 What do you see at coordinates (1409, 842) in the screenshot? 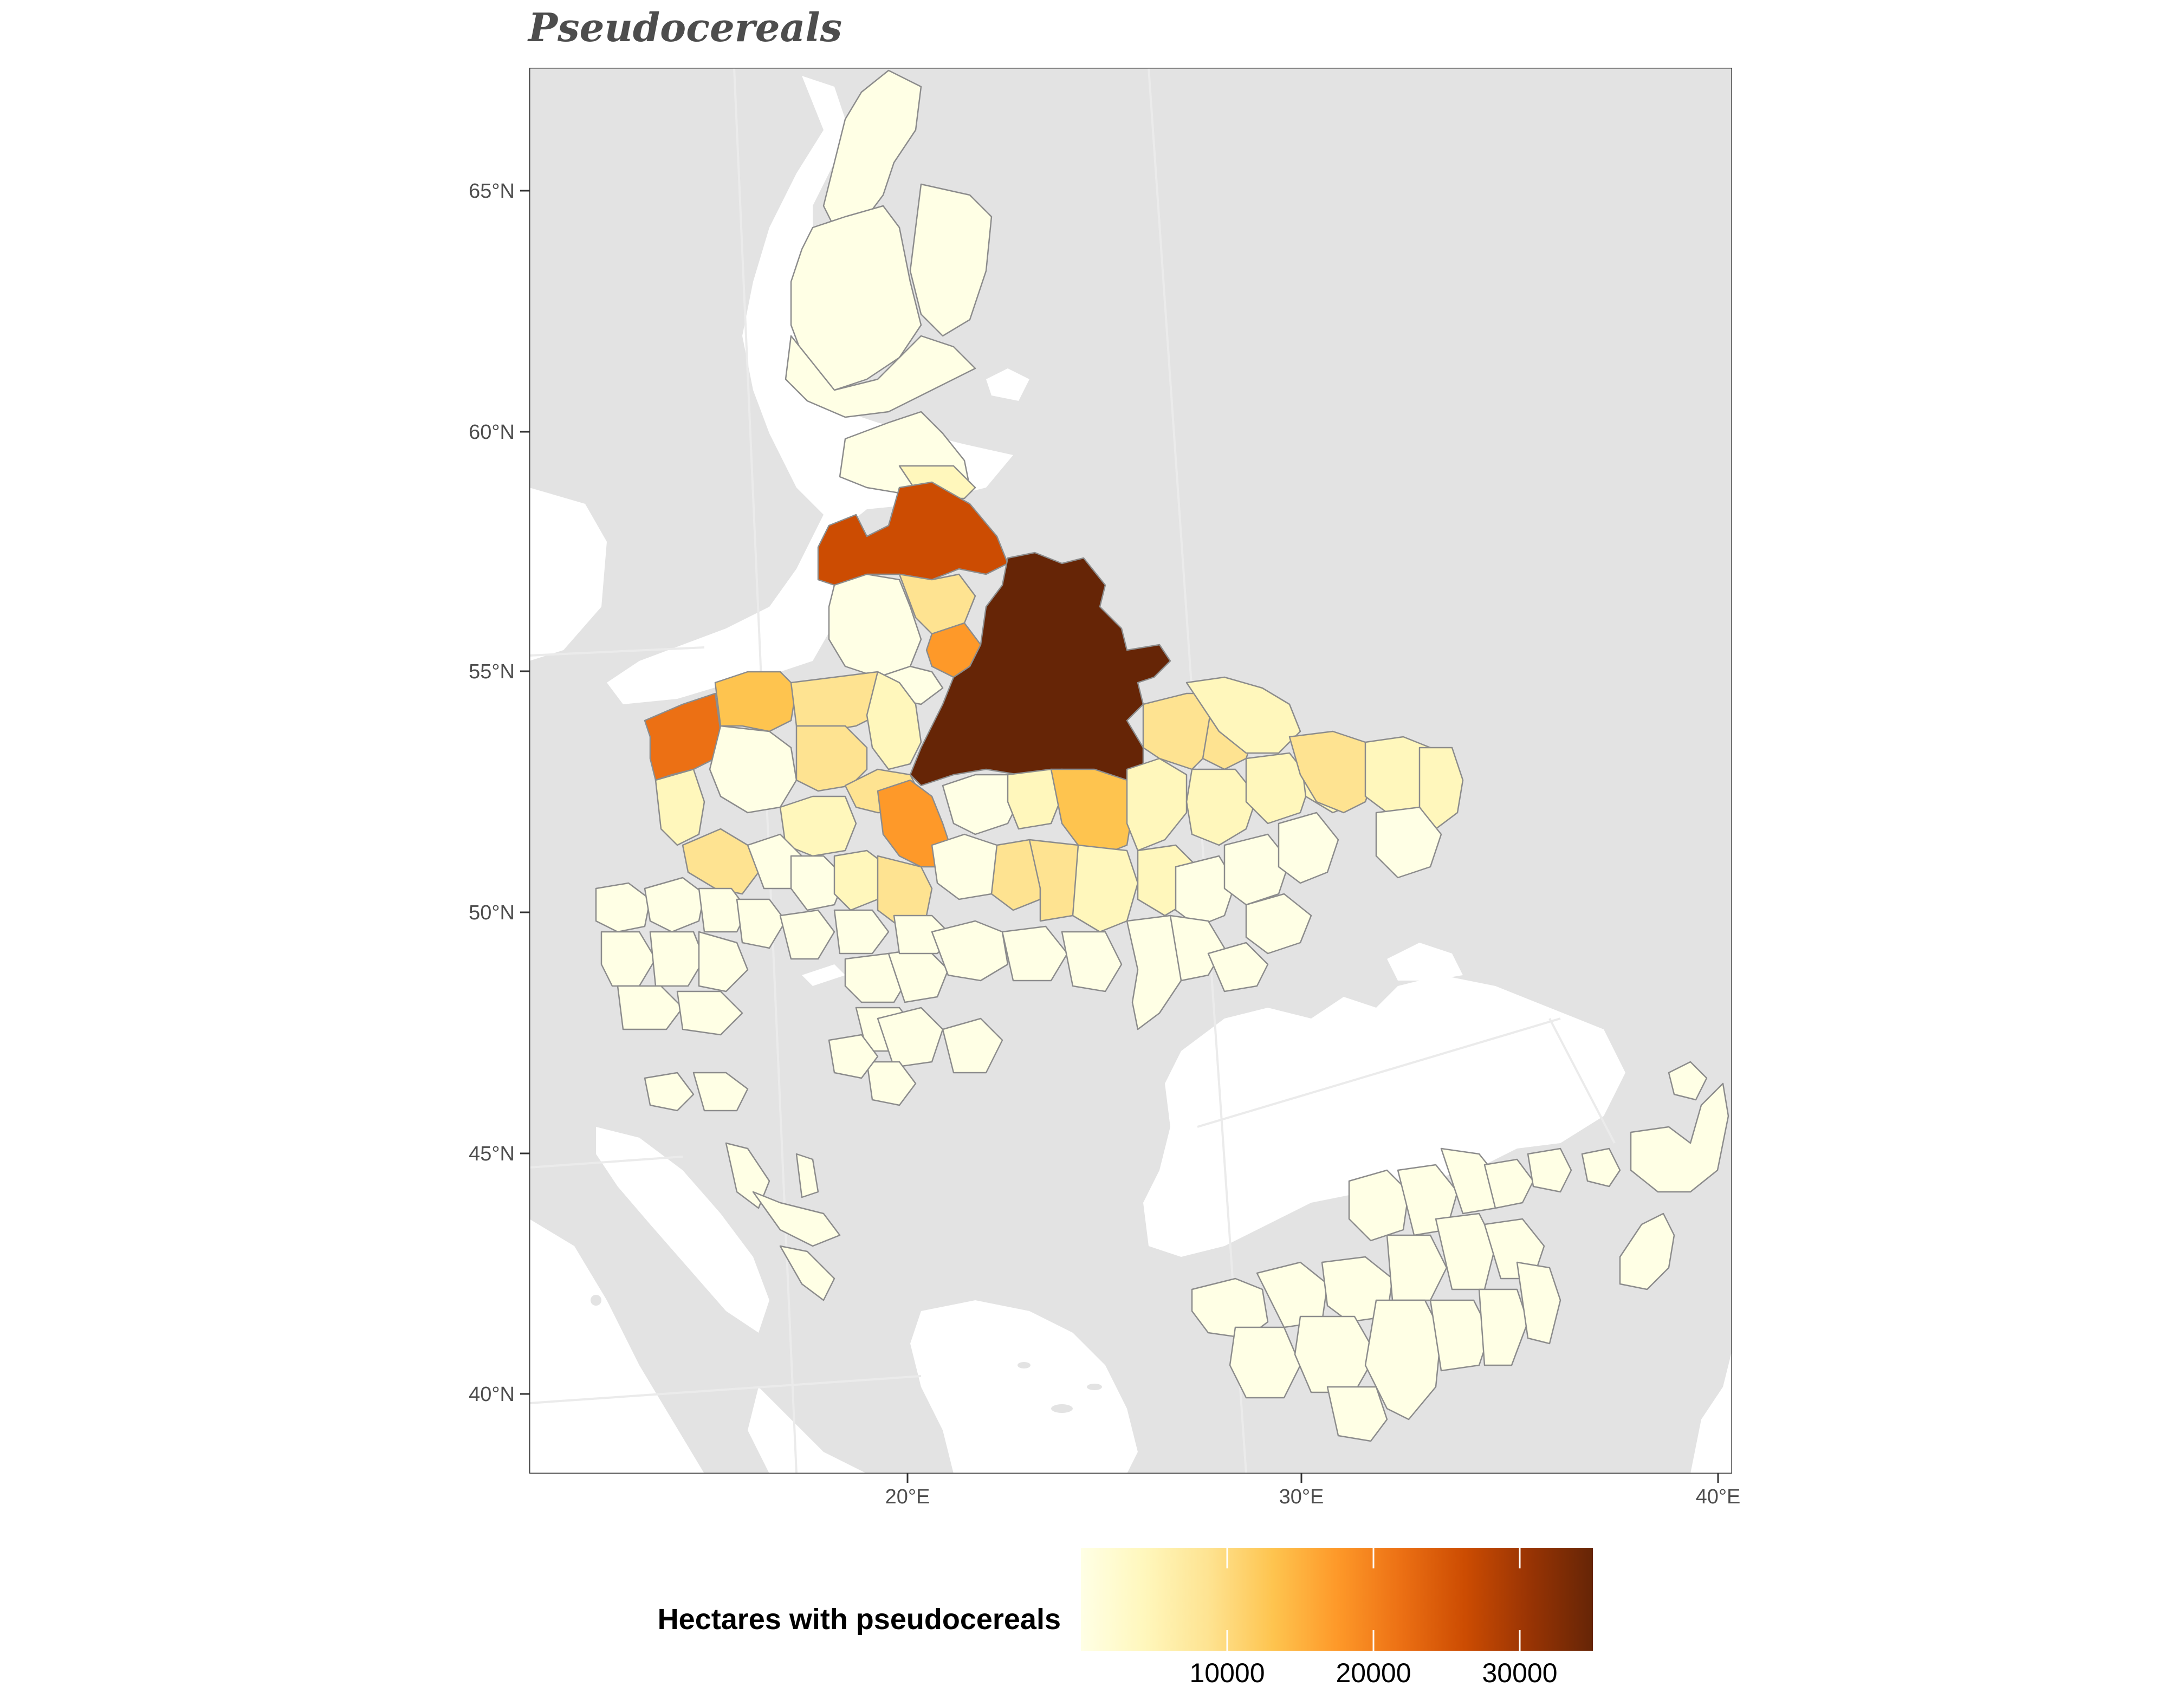
I see `region-russia-rostov` at bounding box center [1409, 842].